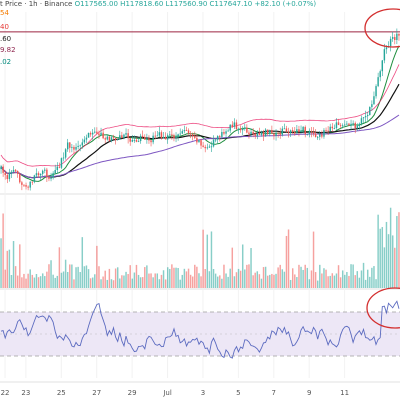 The height and width of the screenshot is (400, 400). Describe the element at coordinates (61, 393) in the screenshot. I see `x-tick-label: 25` at that location.